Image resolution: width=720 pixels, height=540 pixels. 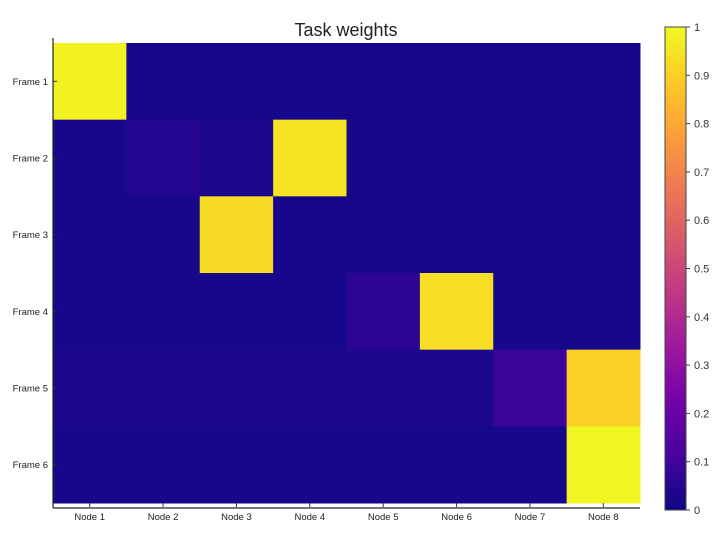 What do you see at coordinates (701, 270) in the screenshot?
I see `colorbar-tick-label: 0.5` at bounding box center [701, 270].